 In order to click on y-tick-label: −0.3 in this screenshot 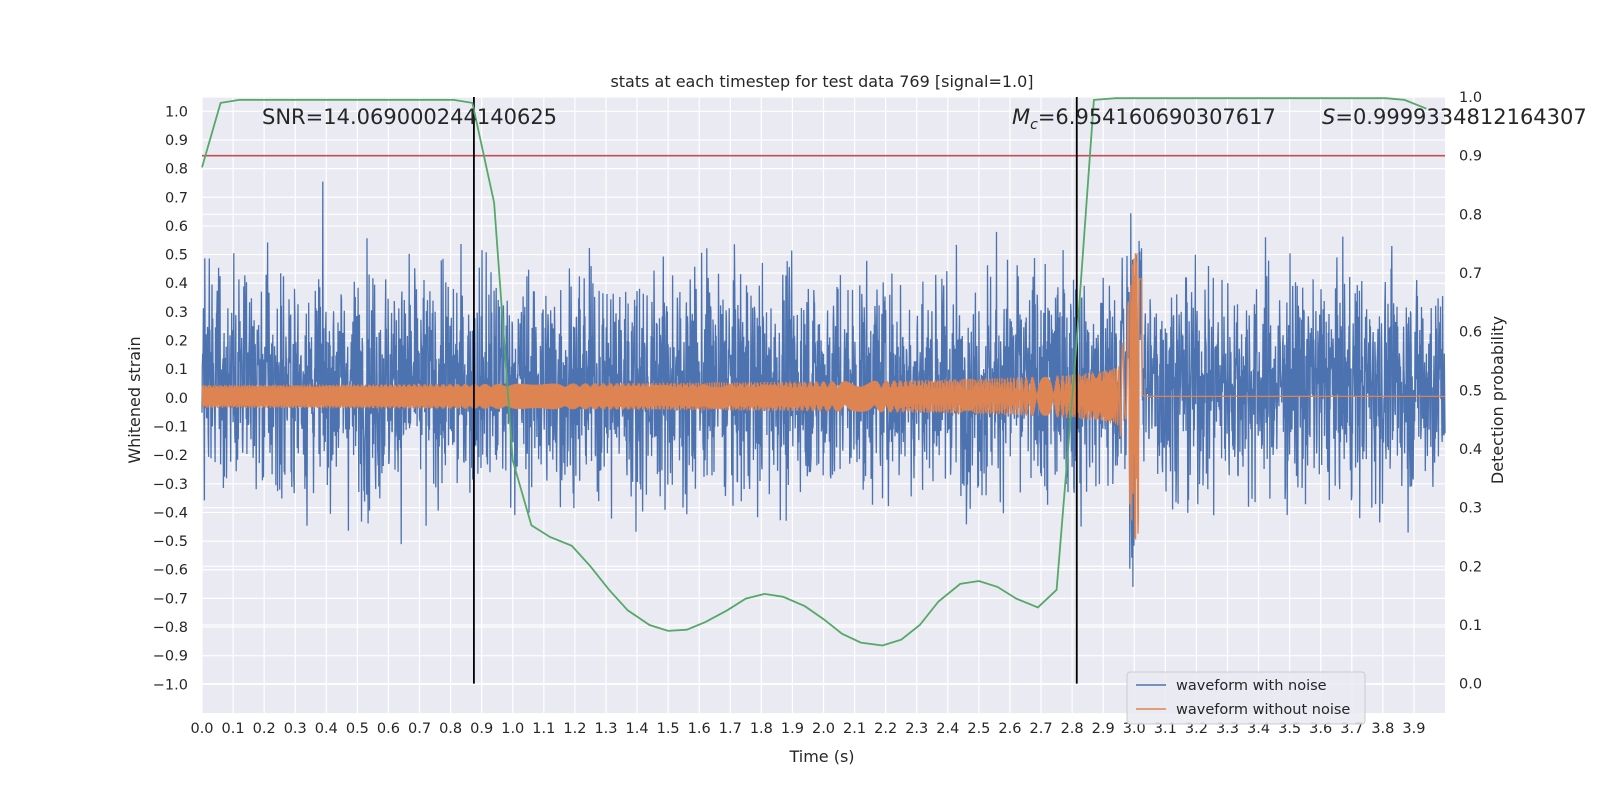, I will do `click(170, 485)`.